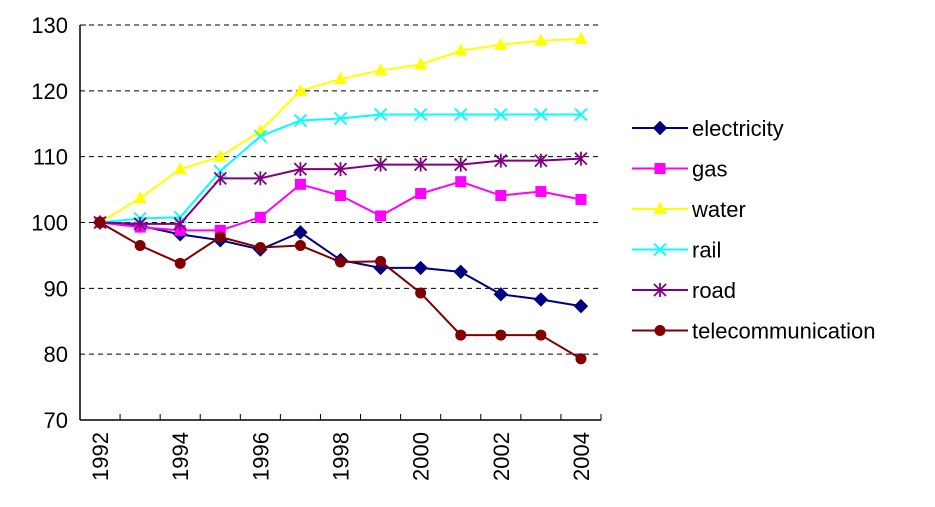 This screenshot has height=507, width=935. What do you see at coordinates (341, 456) in the screenshot?
I see `x-tick-label: 1998` at bounding box center [341, 456].